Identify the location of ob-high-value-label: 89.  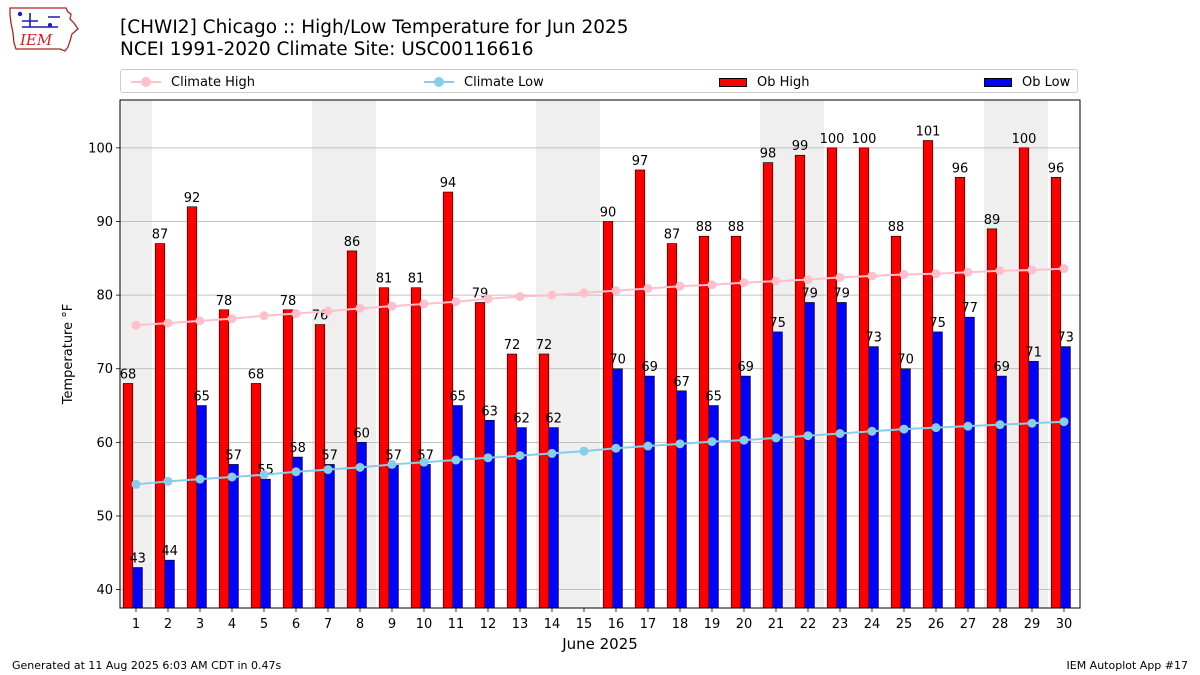
(992, 220).